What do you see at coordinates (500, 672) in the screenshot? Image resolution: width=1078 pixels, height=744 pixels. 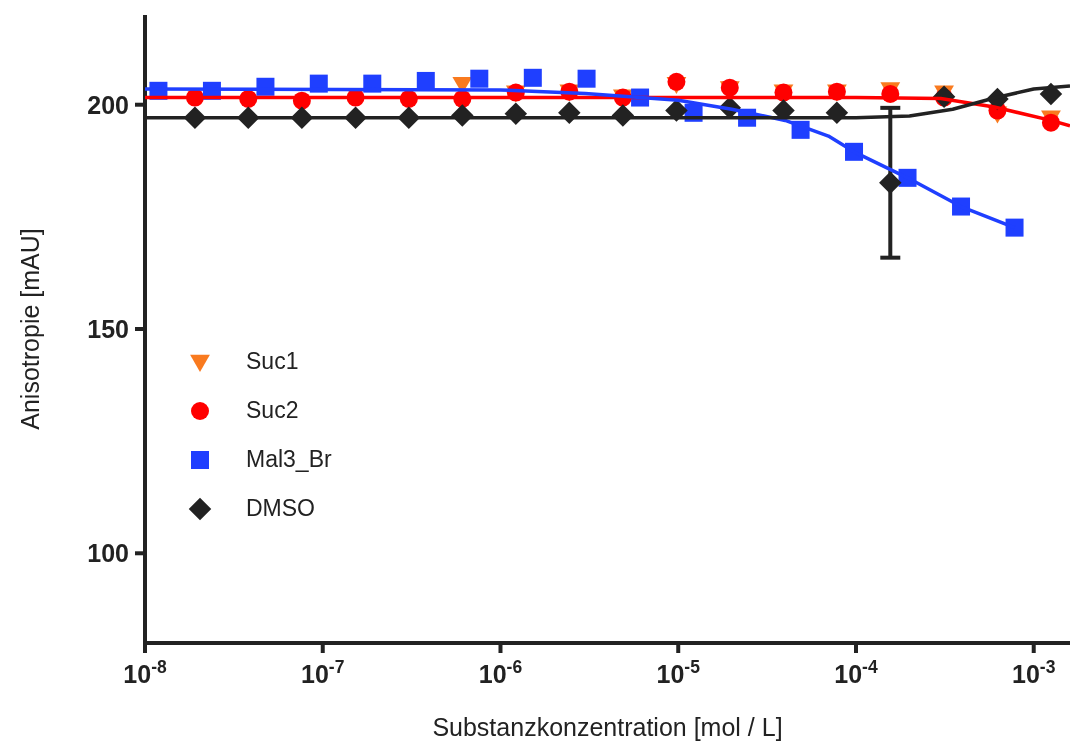 I see `x-tick-label: 10$^{-6}$` at bounding box center [500, 672].